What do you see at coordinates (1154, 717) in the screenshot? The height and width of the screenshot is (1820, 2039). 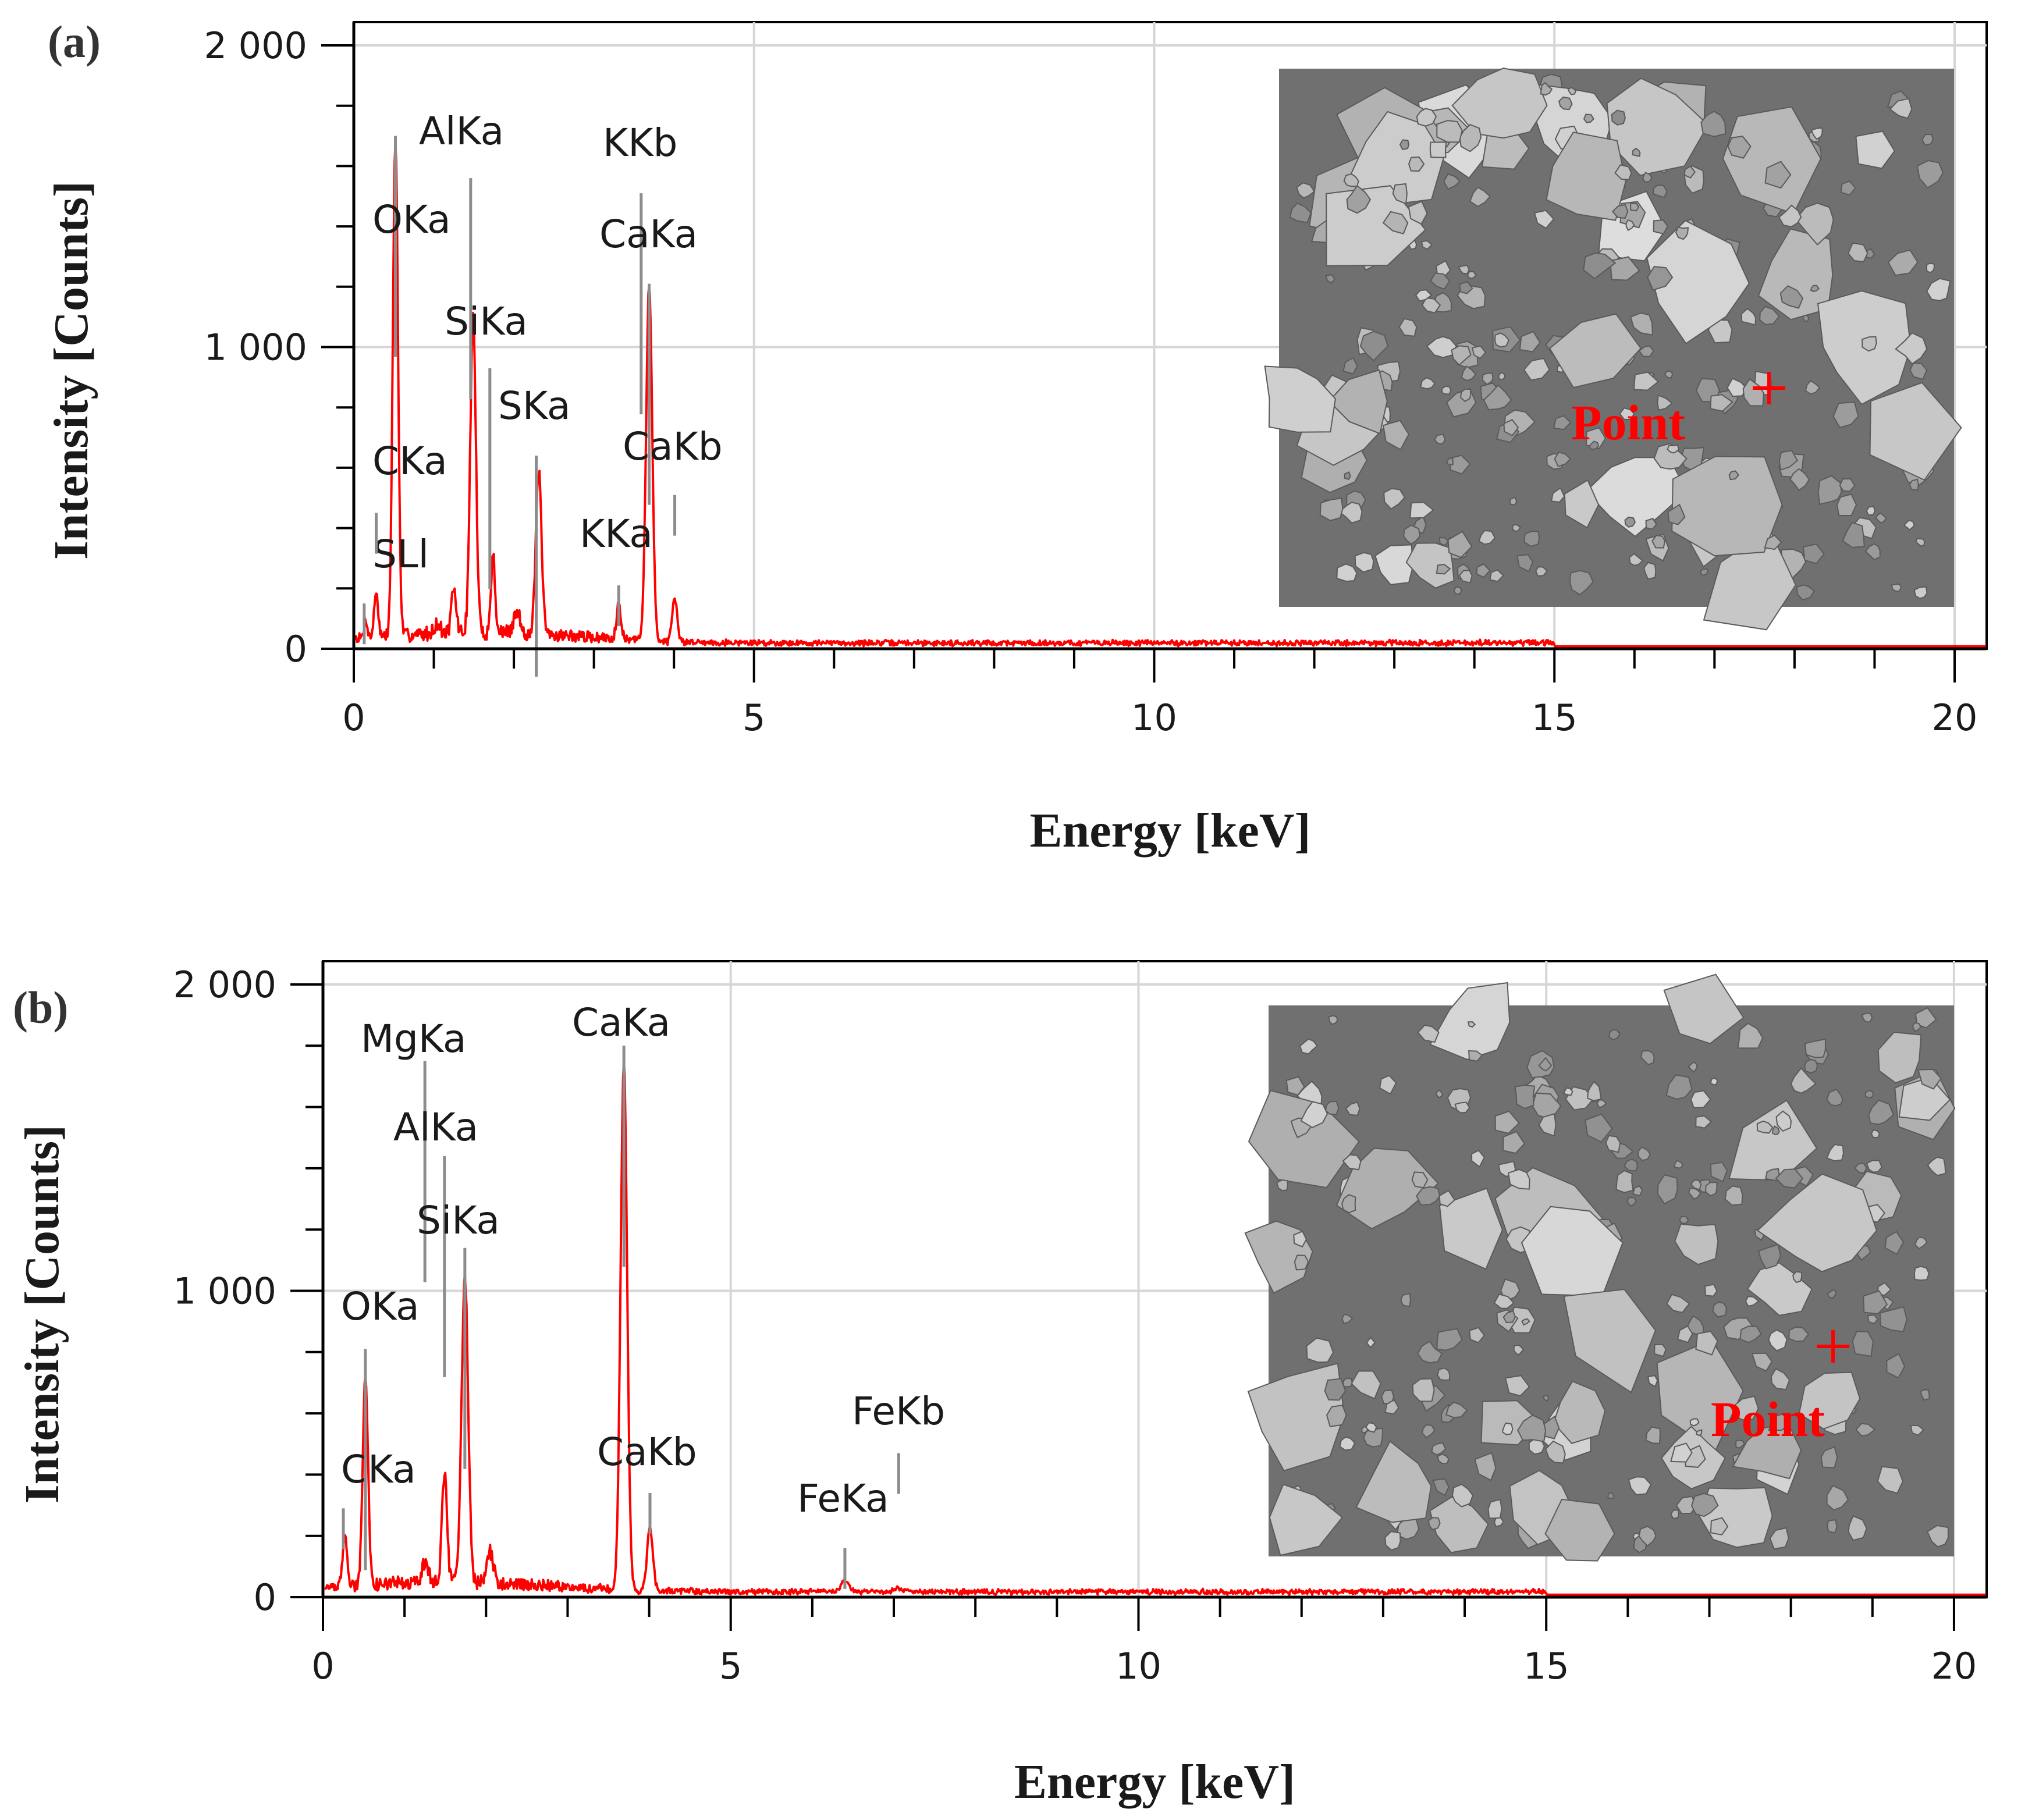 I see `x-tick-label: 10` at bounding box center [1154, 717].